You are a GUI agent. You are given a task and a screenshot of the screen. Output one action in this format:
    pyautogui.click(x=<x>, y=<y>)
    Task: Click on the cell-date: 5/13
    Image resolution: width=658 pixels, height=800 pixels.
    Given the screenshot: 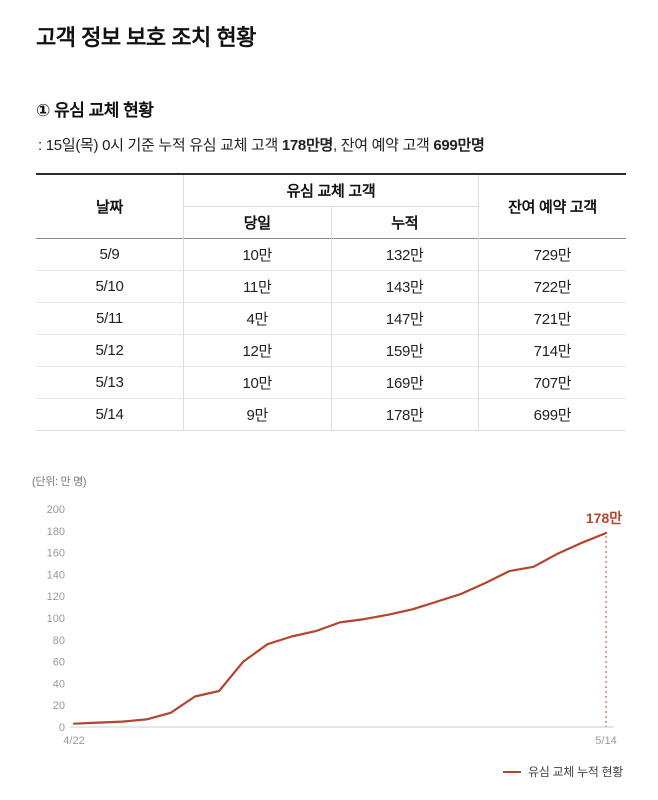 What is the action you would take?
    pyautogui.click(x=110, y=382)
    